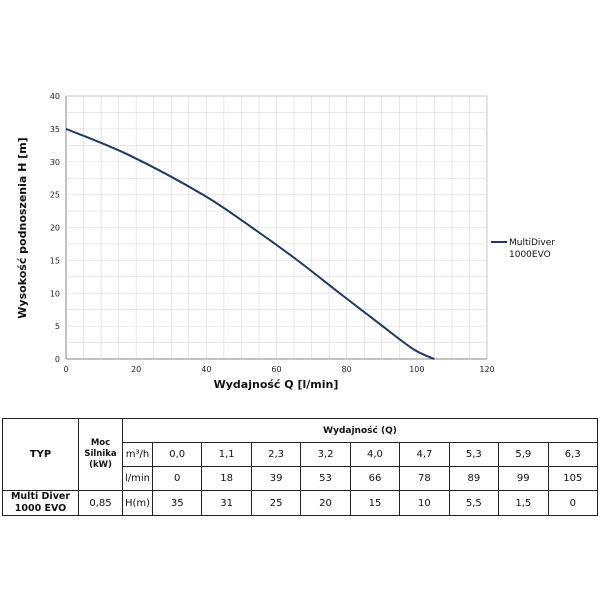 This screenshot has height=600, width=600. What do you see at coordinates (55, 162) in the screenshot?
I see `y-tick-label: 30` at bounding box center [55, 162].